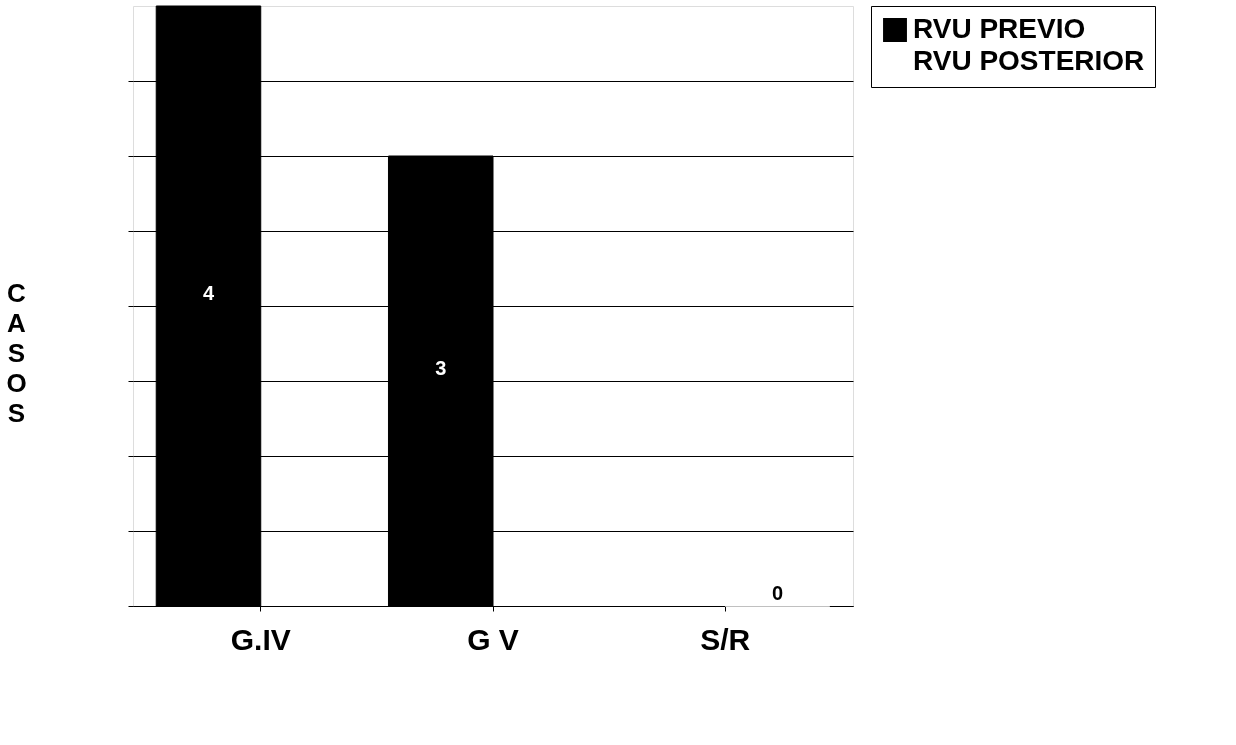  Describe the element at coordinates (999, 28) in the screenshot. I see `legend-label: RVU PREVIO` at that location.